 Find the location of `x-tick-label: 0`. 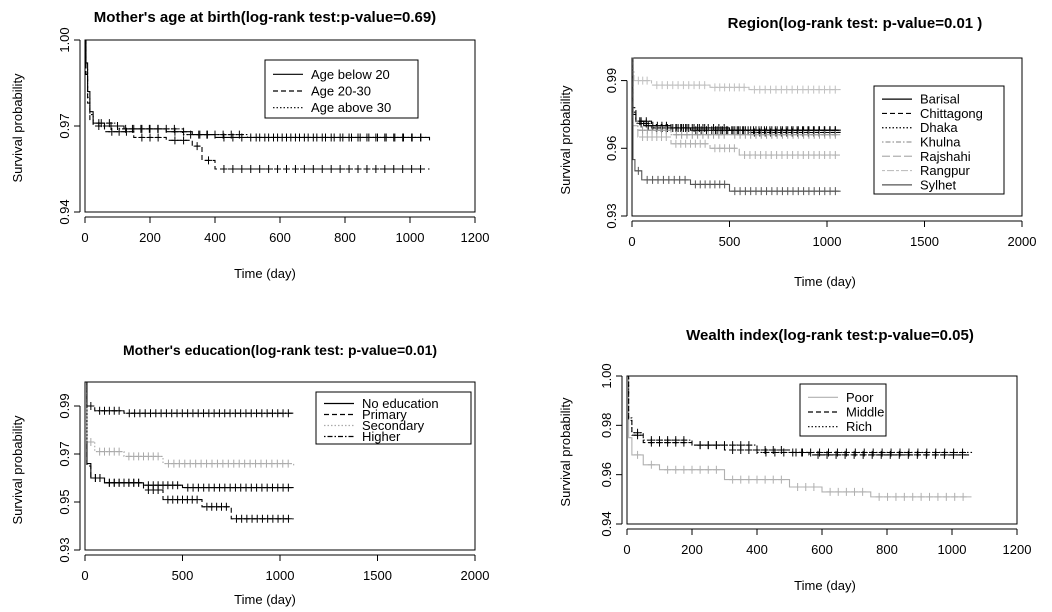

x-tick-label: 0 is located at coordinates (84, 575).